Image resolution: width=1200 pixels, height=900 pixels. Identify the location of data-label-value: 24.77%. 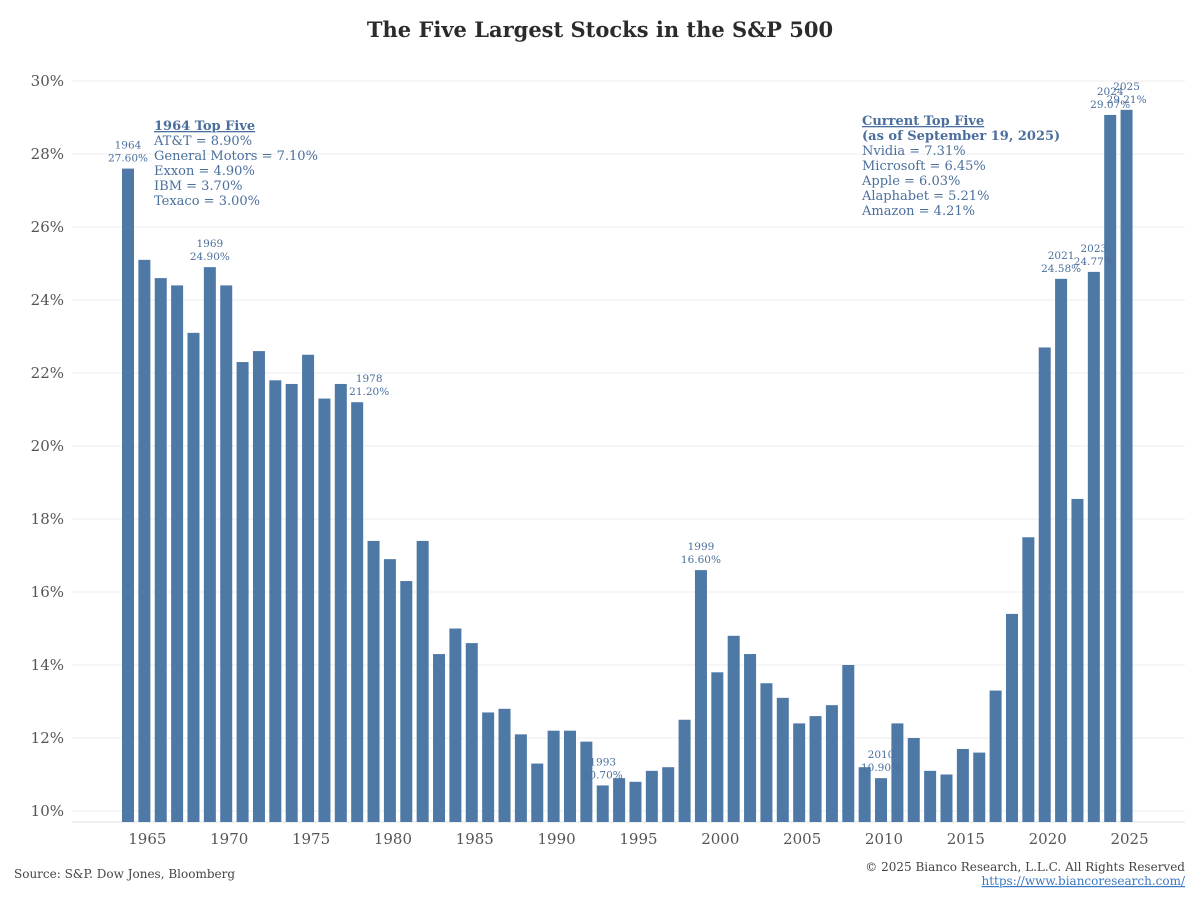
(1094, 262).